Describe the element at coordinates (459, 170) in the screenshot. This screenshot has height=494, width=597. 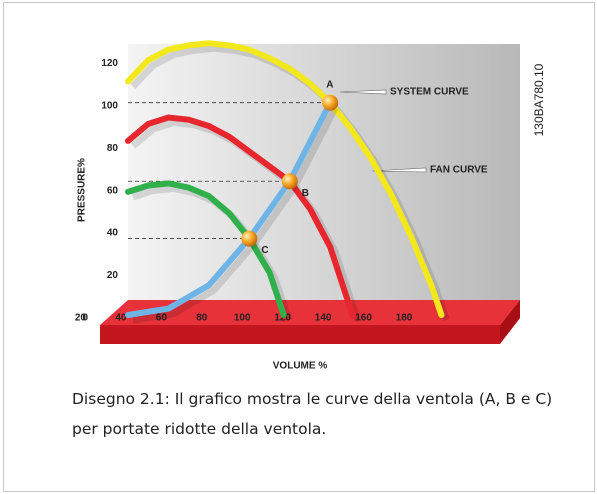
I see `fan-curve-label: FAN CURVE` at that location.